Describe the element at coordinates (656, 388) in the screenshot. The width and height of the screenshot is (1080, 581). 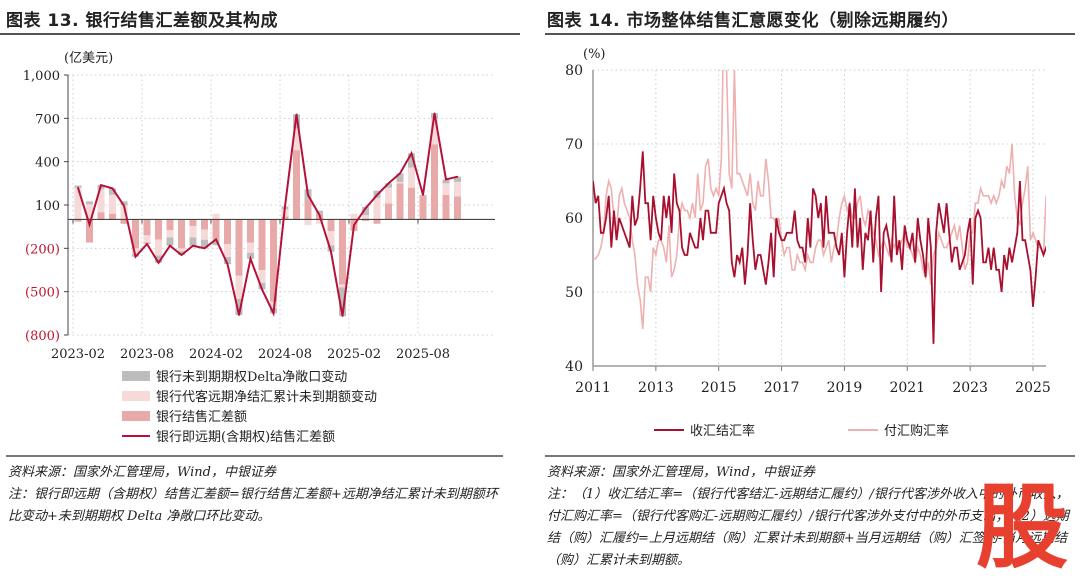
I see `x-tick-label: 2013` at that location.